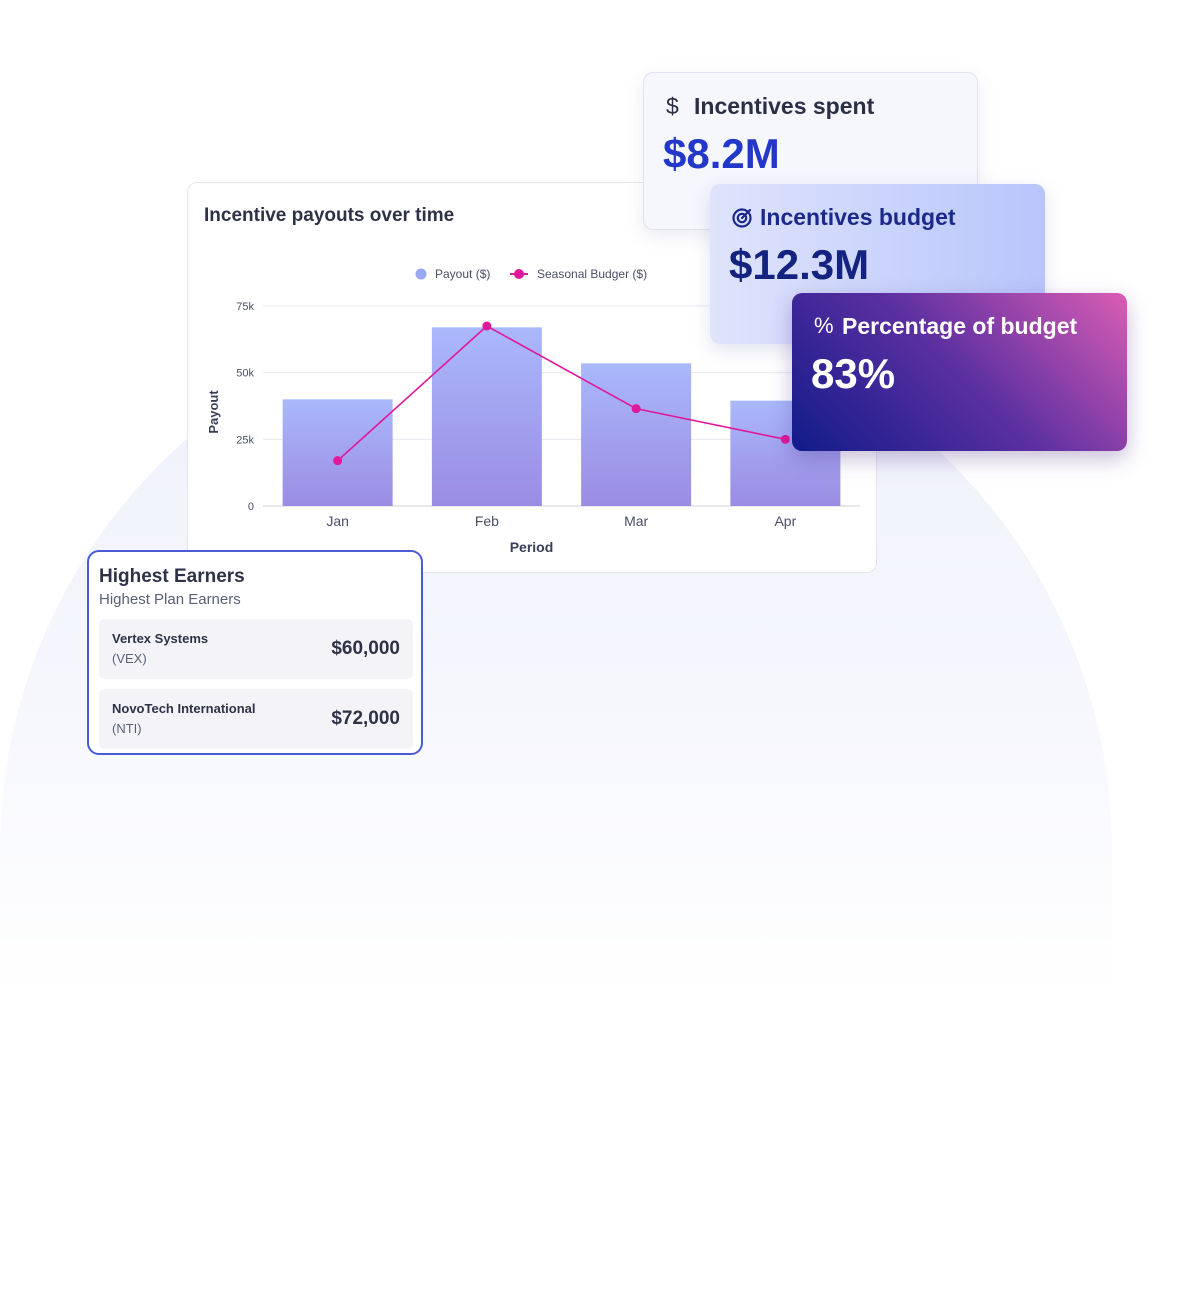 This screenshot has width=1186, height=1300. What do you see at coordinates (636, 521) in the screenshot?
I see `x-tick-label: Mar` at bounding box center [636, 521].